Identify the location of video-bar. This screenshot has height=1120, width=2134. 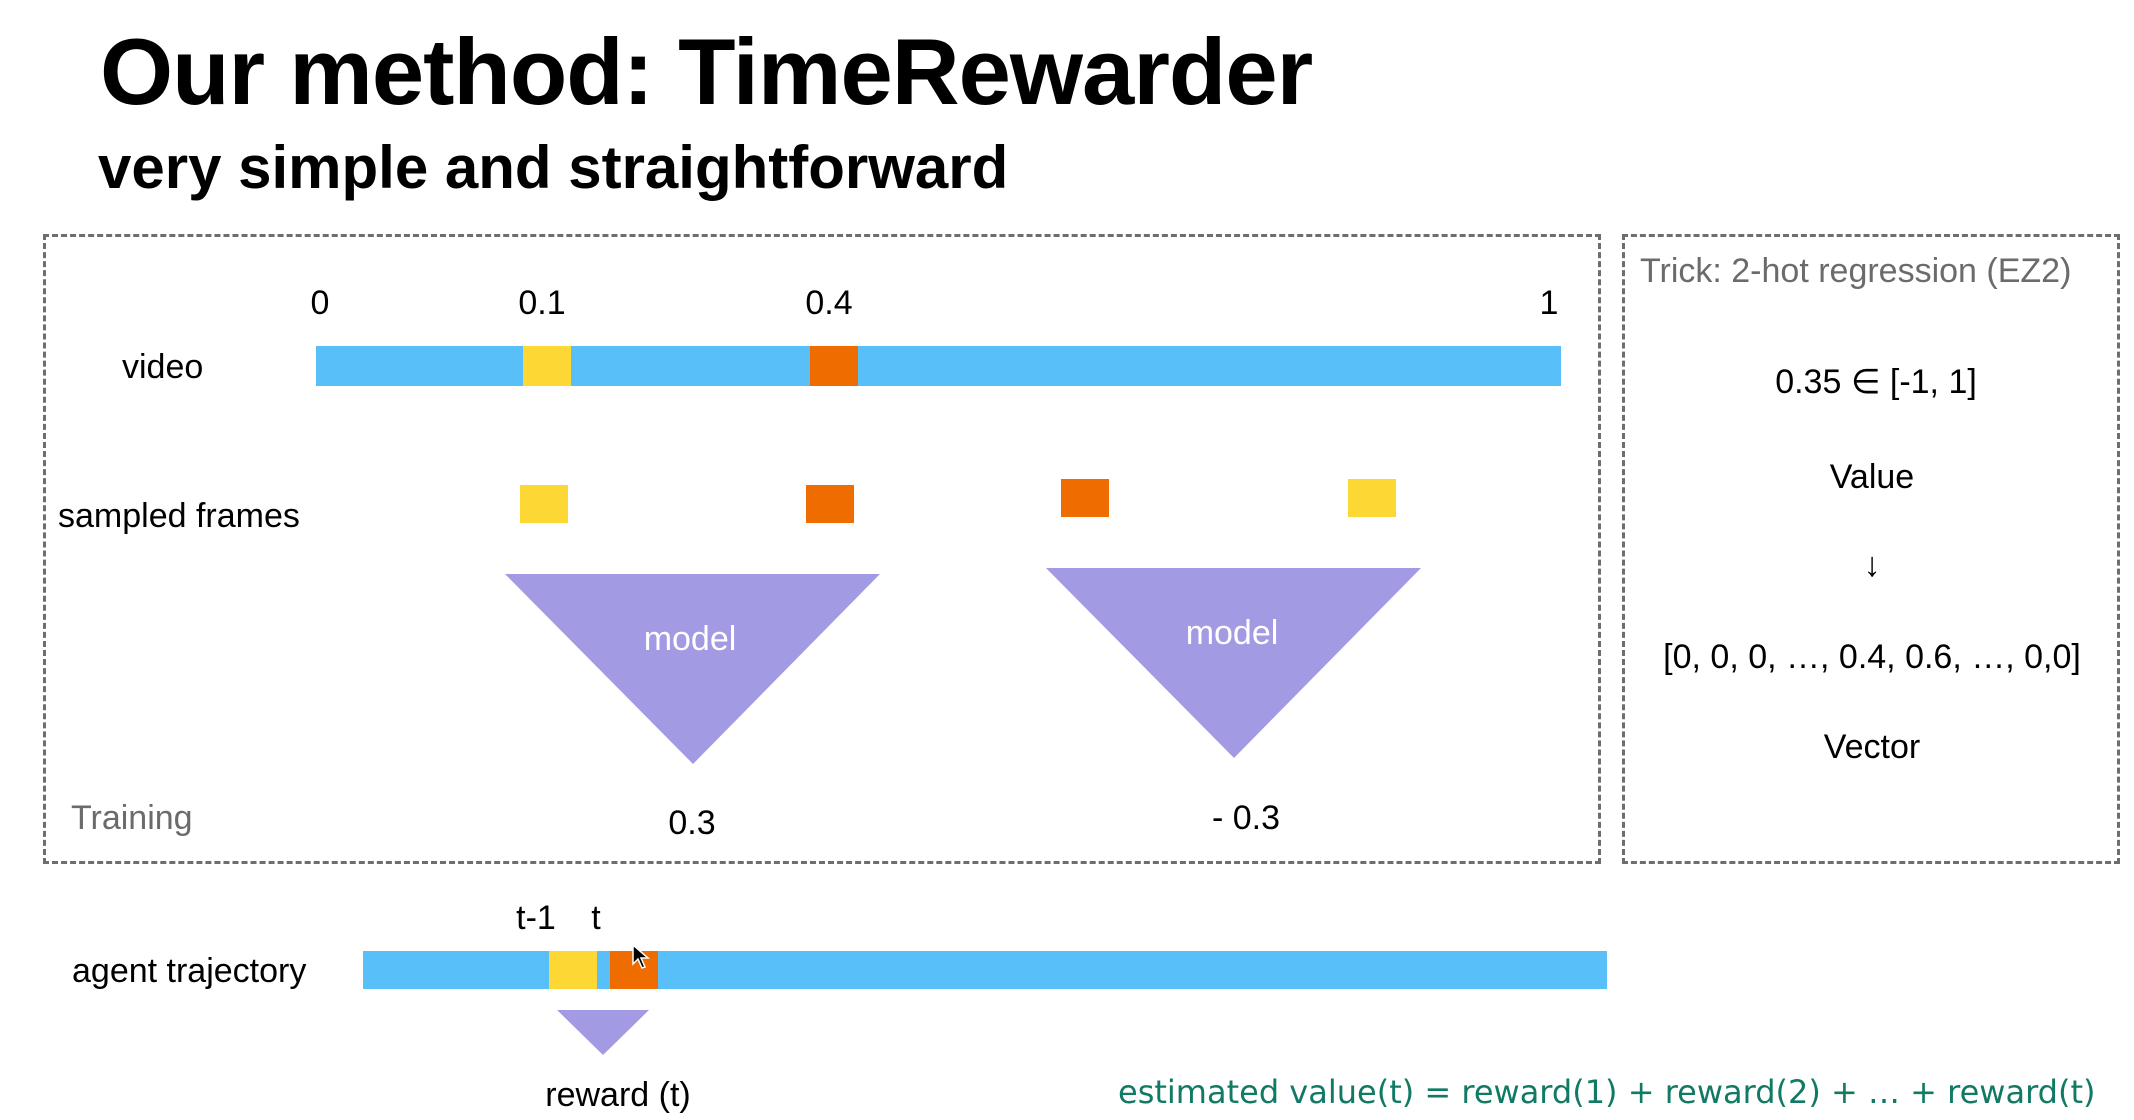
(938, 366).